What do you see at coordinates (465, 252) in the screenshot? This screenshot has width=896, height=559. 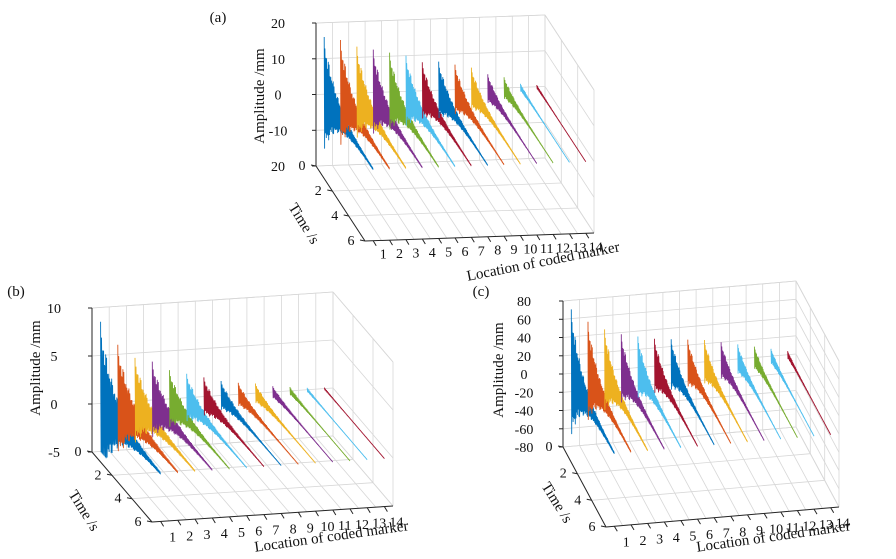 I see `marker-tick-label: 6` at bounding box center [465, 252].